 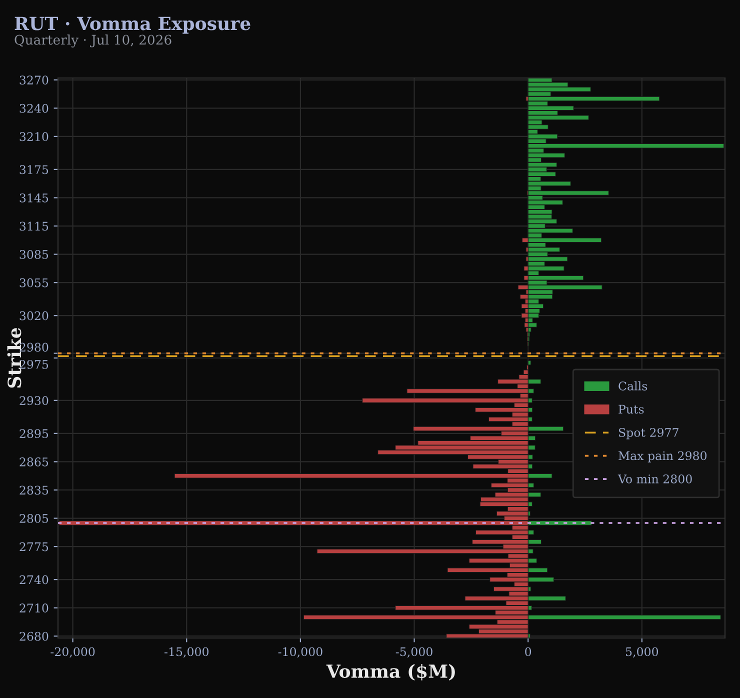 What do you see at coordinates (34, 608) in the screenshot?
I see `y-tick-label: 2710` at bounding box center [34, 608].